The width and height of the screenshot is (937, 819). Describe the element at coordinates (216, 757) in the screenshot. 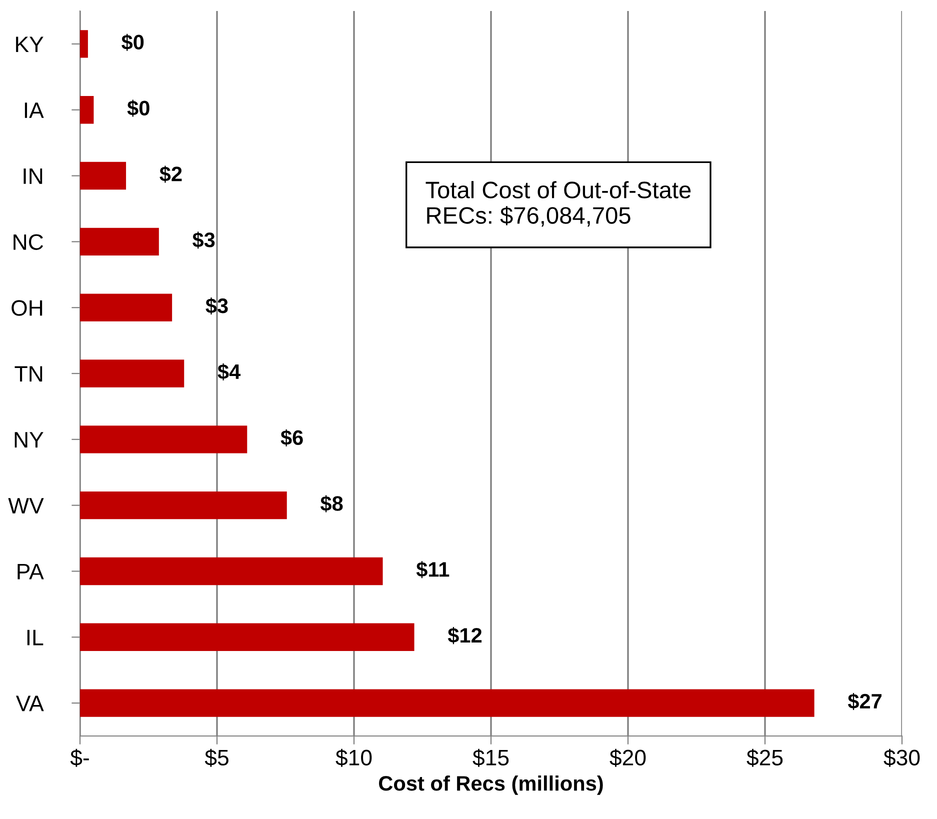

I see `x-tick-label: $5` at that location.